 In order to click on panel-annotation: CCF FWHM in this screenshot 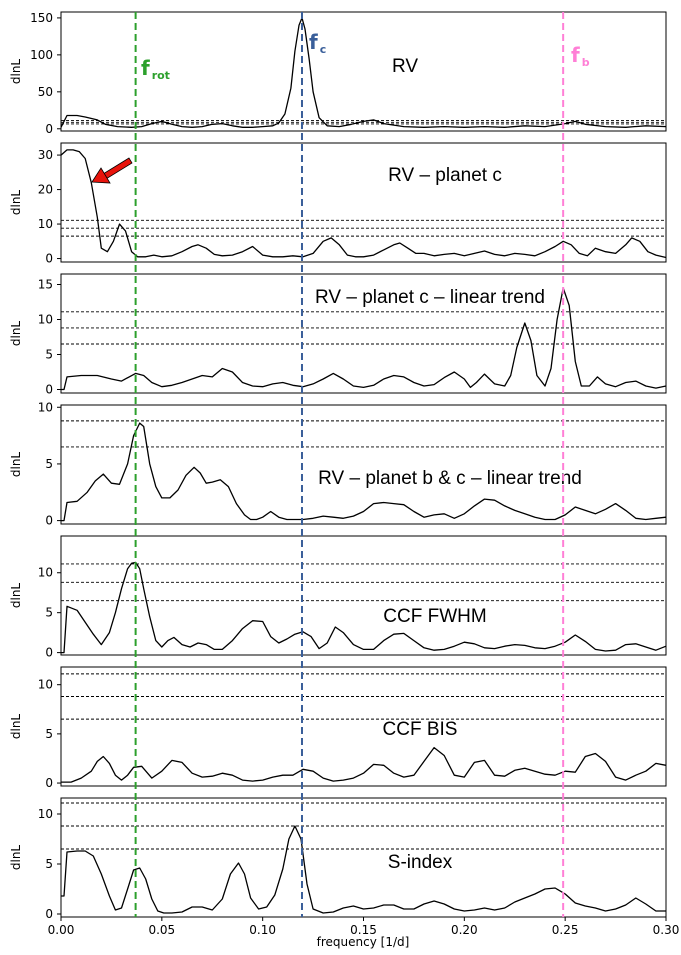, I will do `click(434, 616)`.